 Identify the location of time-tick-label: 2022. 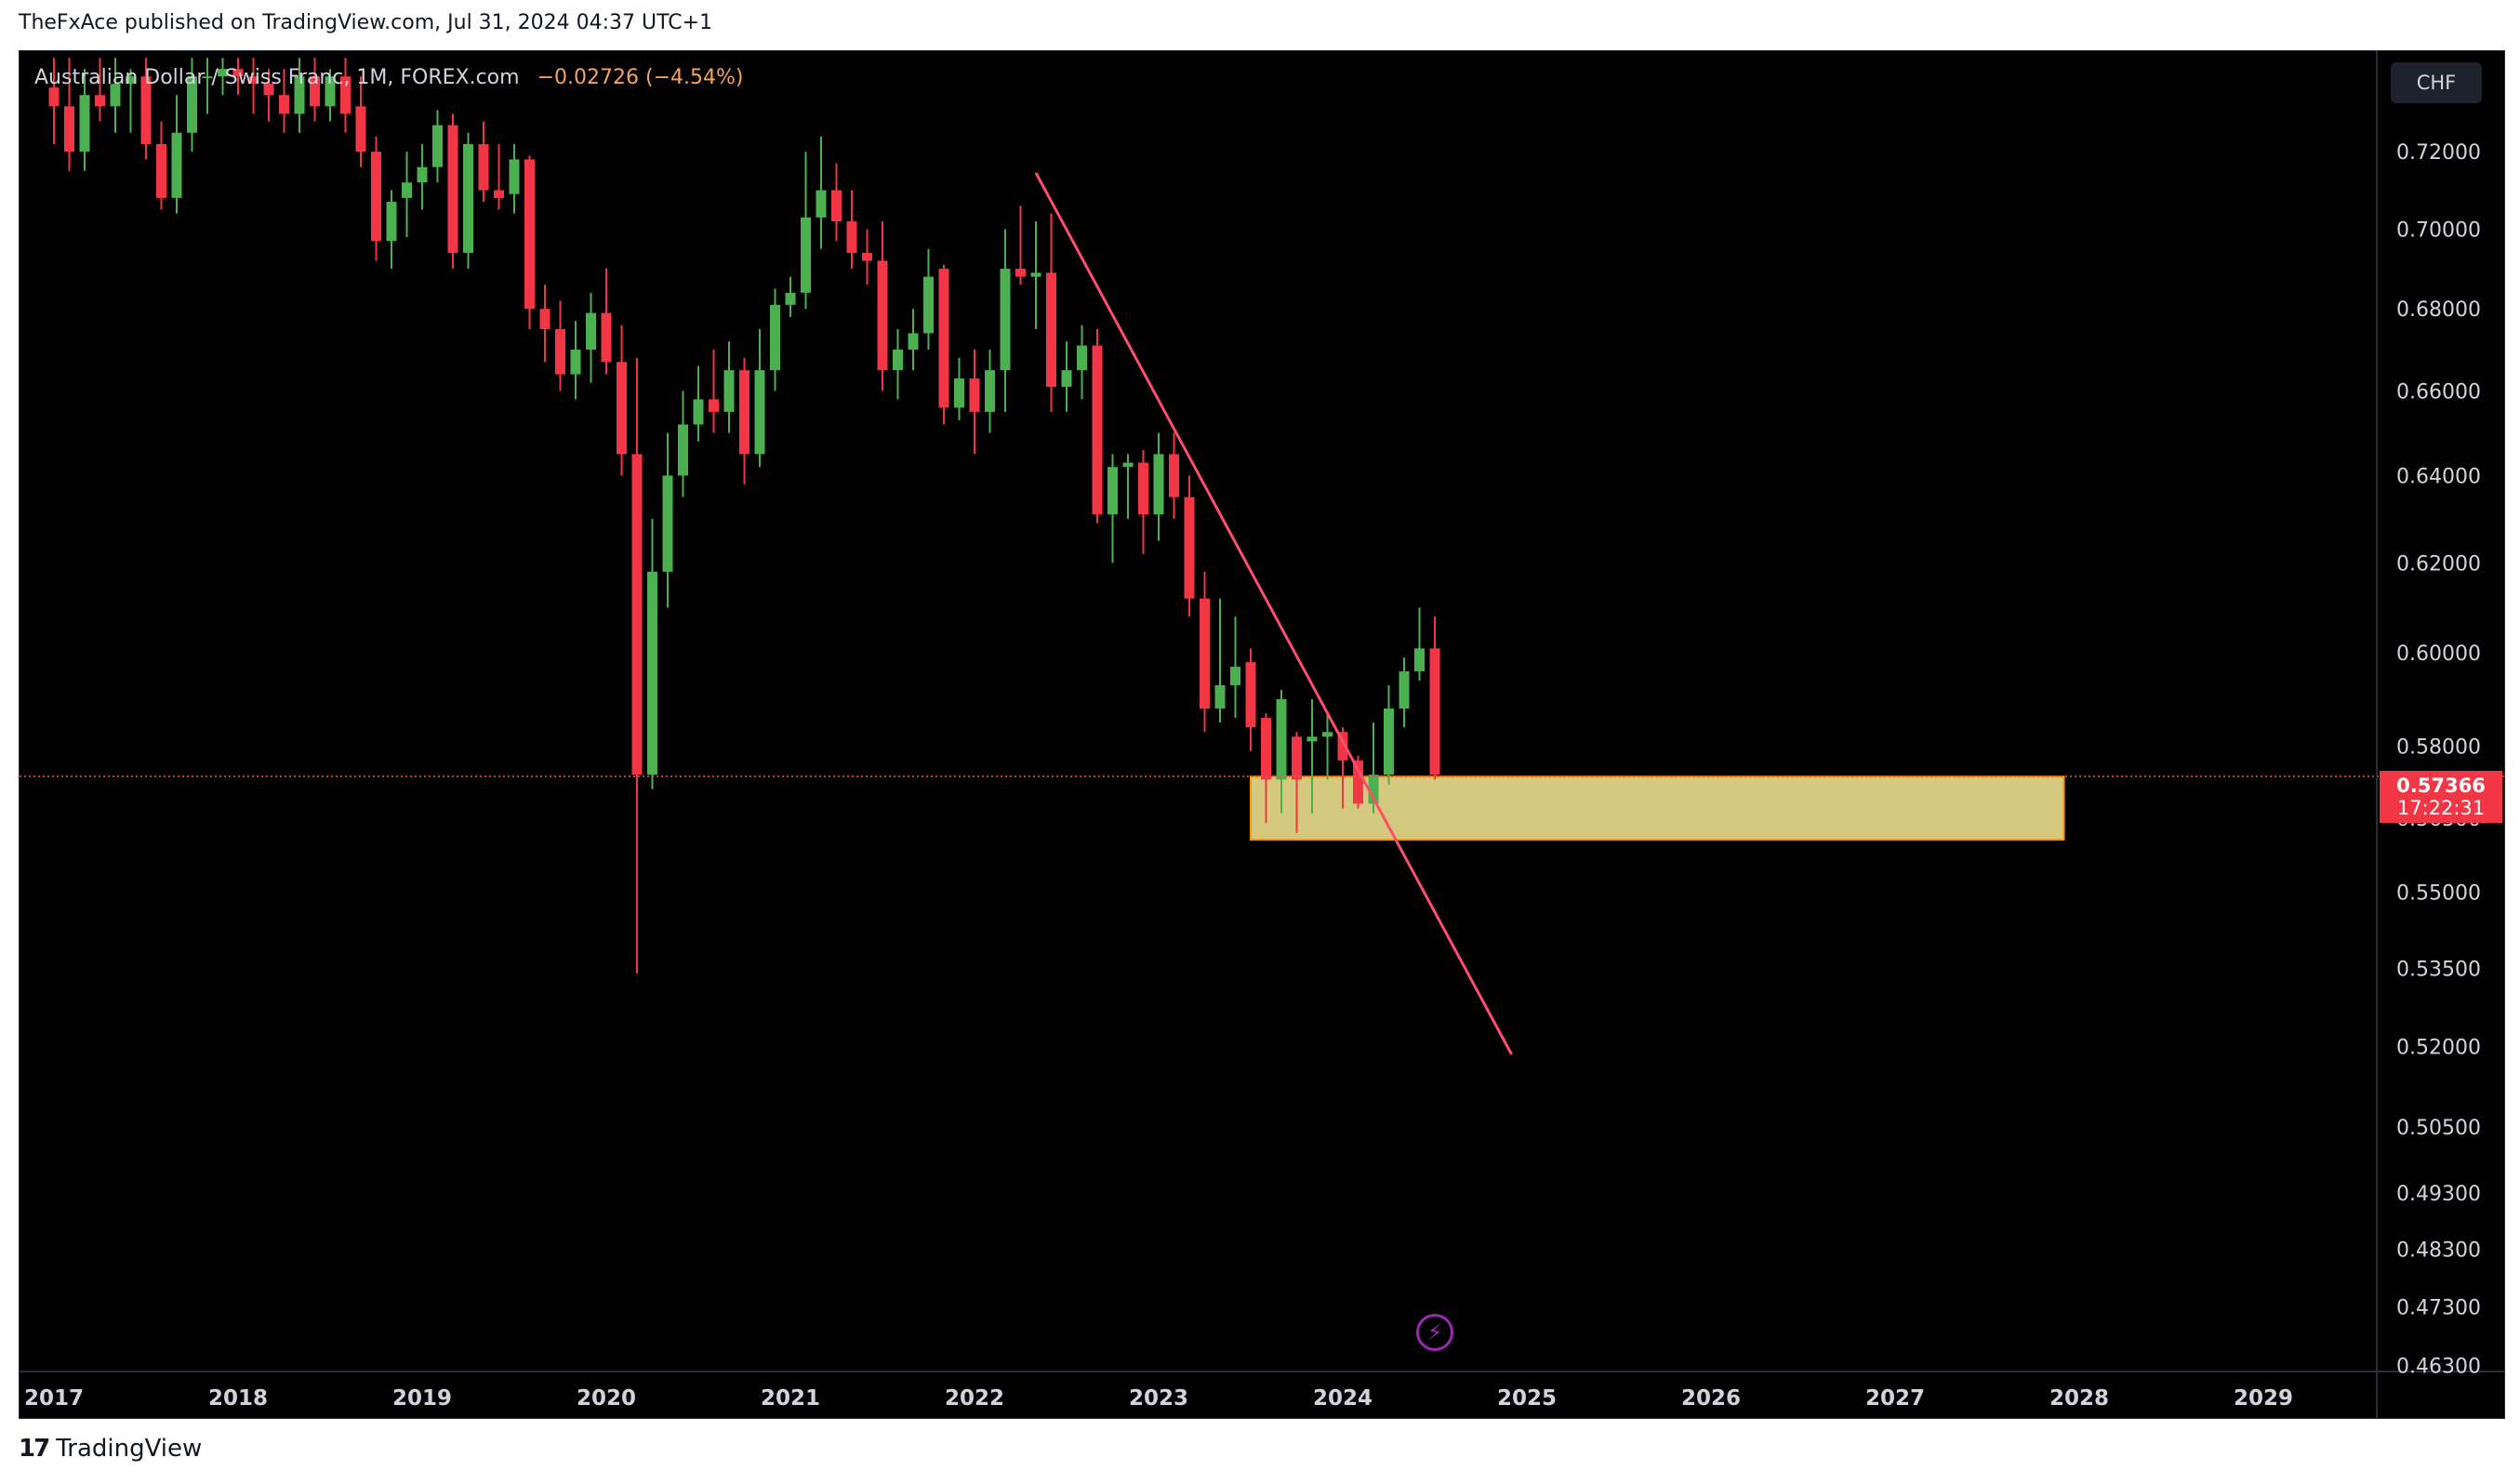
(974, 1398).